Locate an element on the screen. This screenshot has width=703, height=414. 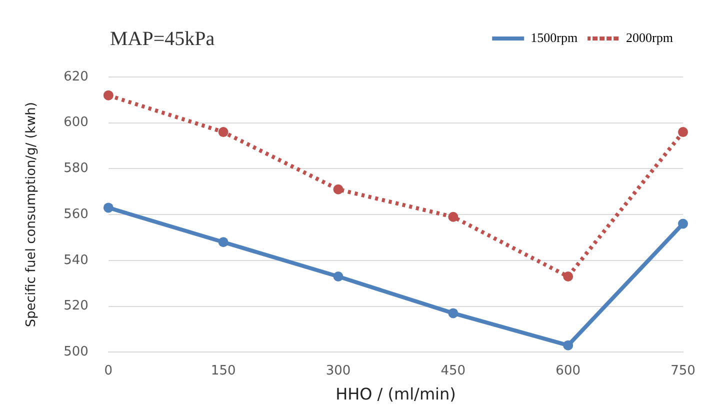
legend-label: 1500rpm is located at coordinates (554, 37).